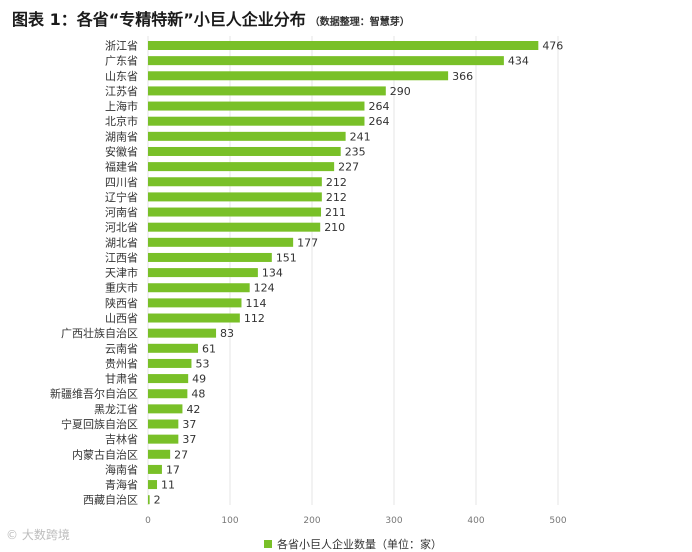 This screenshot has width=692, height=552. Describe the element at coordinates (173, 469) in the screenshot. I see `value-label: 17` at that location.